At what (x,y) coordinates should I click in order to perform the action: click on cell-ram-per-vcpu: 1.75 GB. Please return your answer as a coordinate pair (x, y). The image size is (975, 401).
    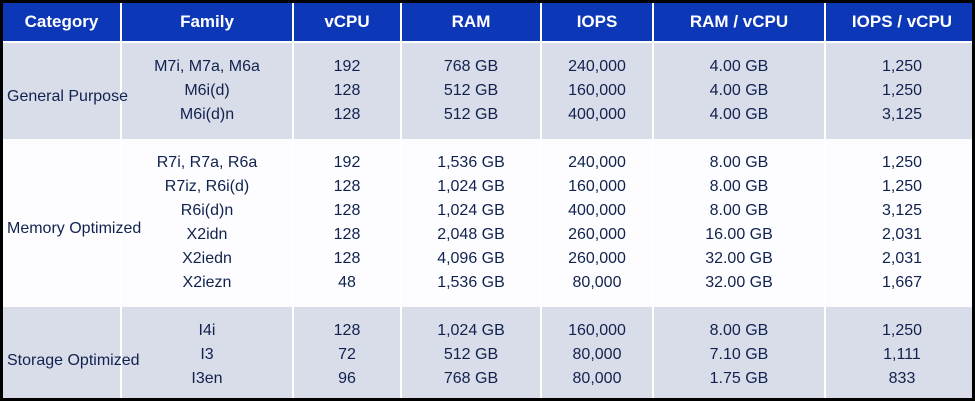
    Looking at the image, I should click on (739, 382).